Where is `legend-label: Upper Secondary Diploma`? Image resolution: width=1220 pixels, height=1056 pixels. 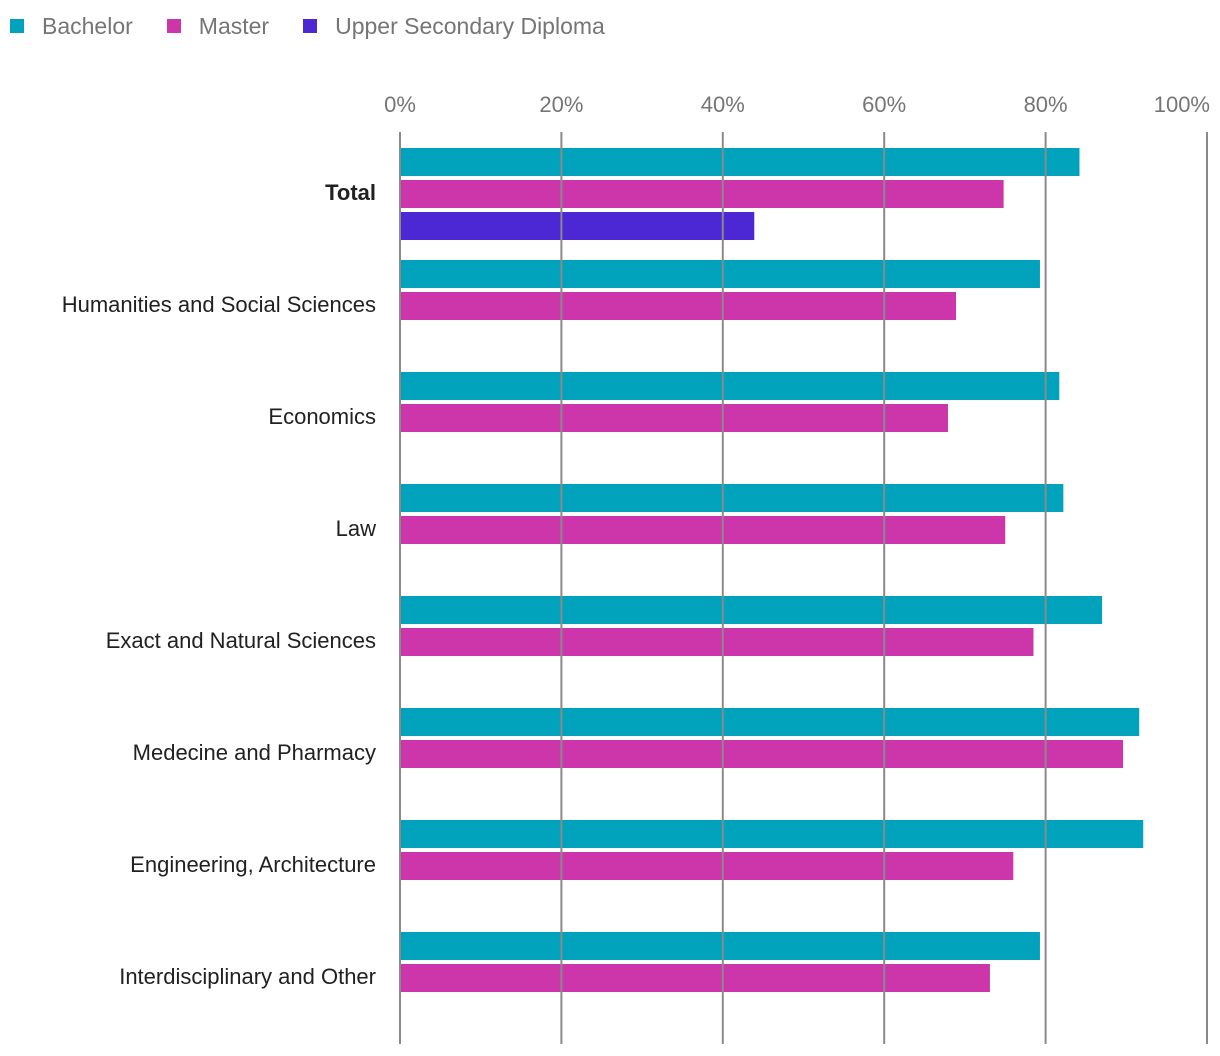
legend-label: Upper Secondary Diploma is located at coordinates (470, 25).